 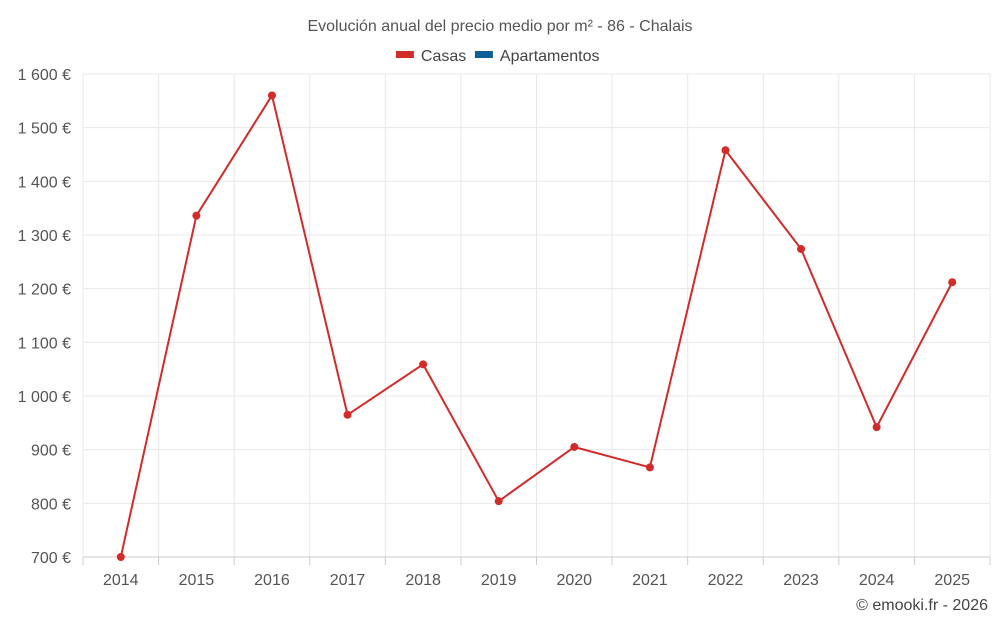 What do you see at coordinates (574, 580) in the screenshot?
I see `x-tick-label: 2020` at bounding box center [574, 580].